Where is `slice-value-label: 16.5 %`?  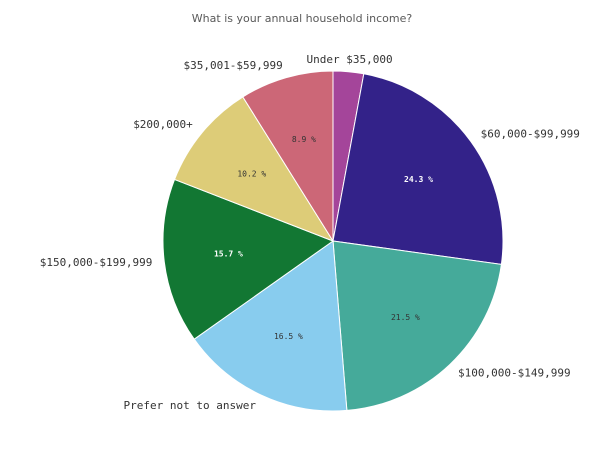 slice-value-label: 16.5 % is located at coordinates (288, 336).